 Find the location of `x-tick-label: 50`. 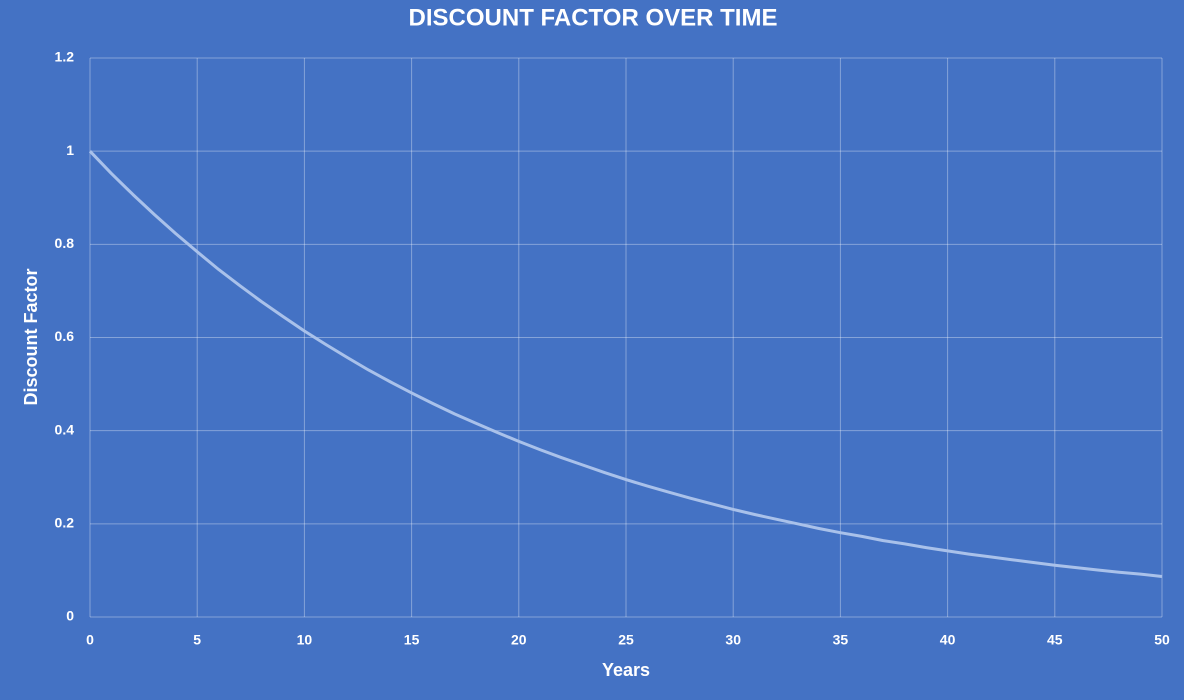

x-tick-label: 50 is located at coordinates (1162, 640).